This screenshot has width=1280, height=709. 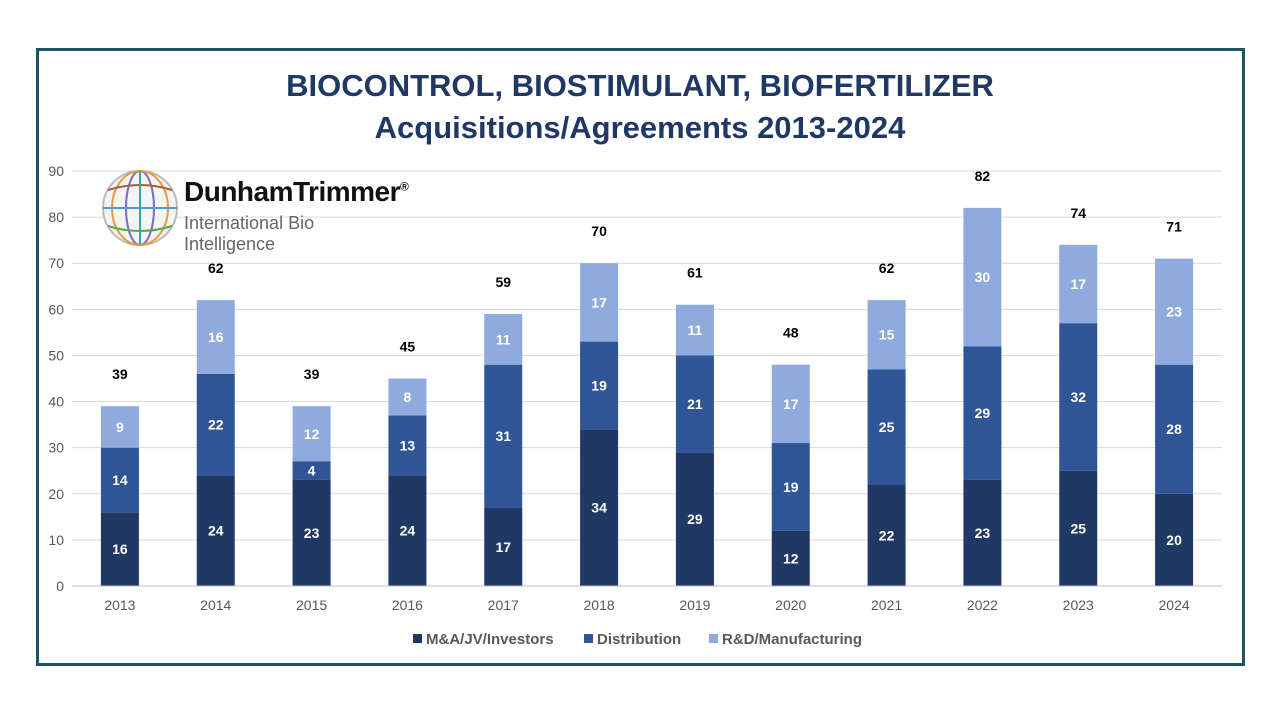 What do you see at coordinates (1078, 605) in the screenshot?
I see `x-tick-label: 2023` at bounding box center [1078, 605].